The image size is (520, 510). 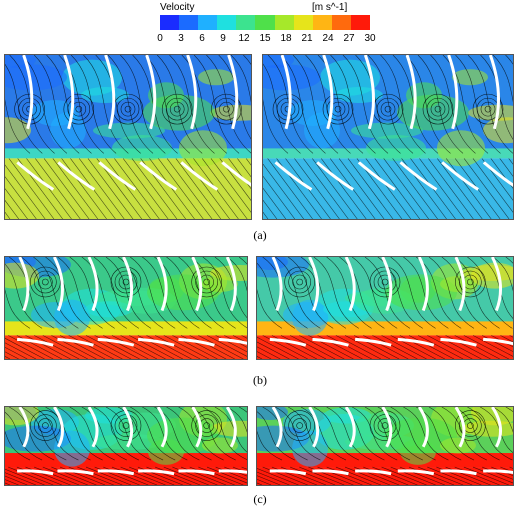 I want to click on colorbar-tick-label: 12, so click(x=244, y=38).